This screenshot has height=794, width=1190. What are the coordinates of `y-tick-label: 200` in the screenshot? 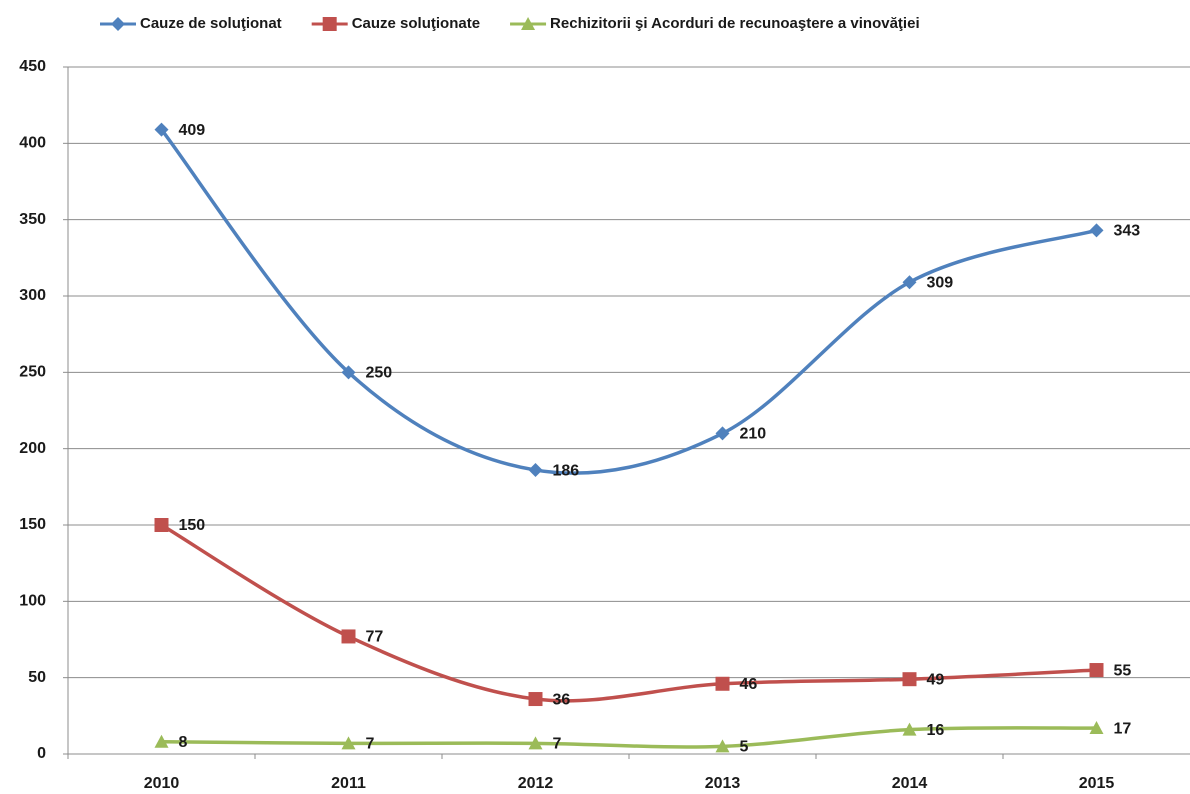 It's located at (32, 448).